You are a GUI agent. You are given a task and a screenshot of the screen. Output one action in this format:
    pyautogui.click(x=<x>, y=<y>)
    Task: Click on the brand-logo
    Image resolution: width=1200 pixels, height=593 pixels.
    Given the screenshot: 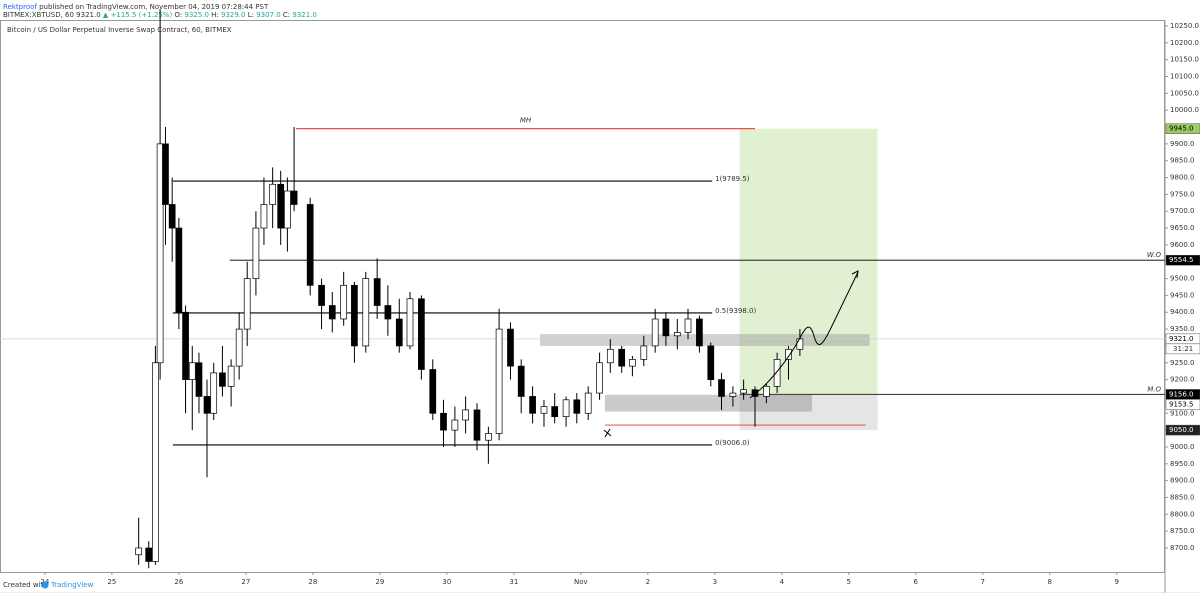 What is the action you would take?
    pyautogui.click(x=45, y=585)
    